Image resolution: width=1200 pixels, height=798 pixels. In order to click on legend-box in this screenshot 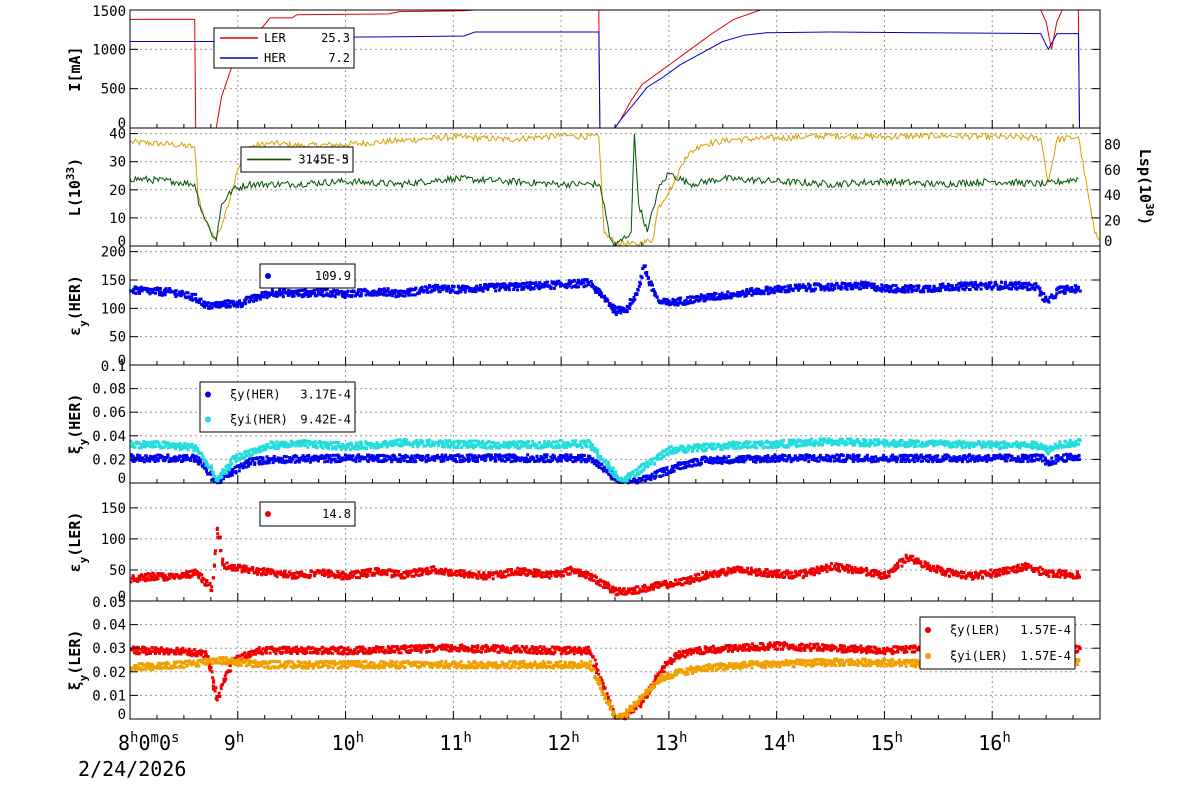, I will do `click(307, 276)`.